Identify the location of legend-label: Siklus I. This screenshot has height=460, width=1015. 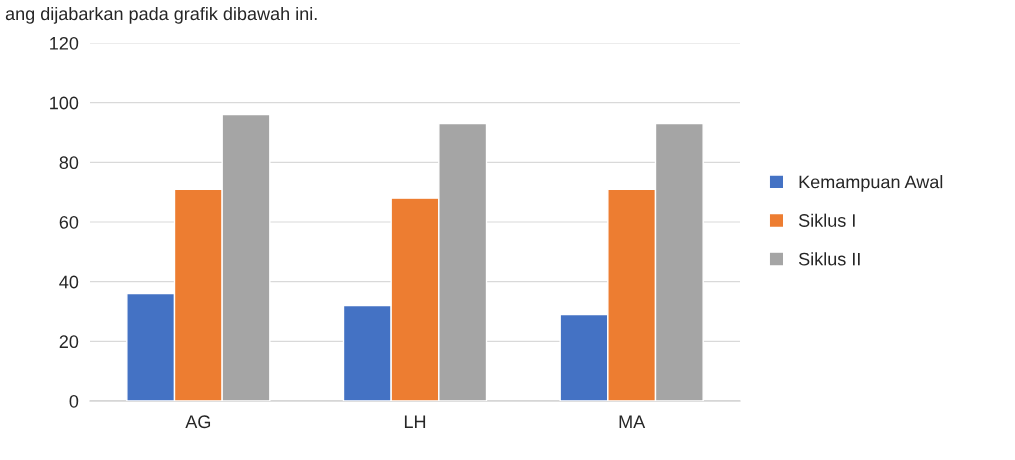
(826, 220).